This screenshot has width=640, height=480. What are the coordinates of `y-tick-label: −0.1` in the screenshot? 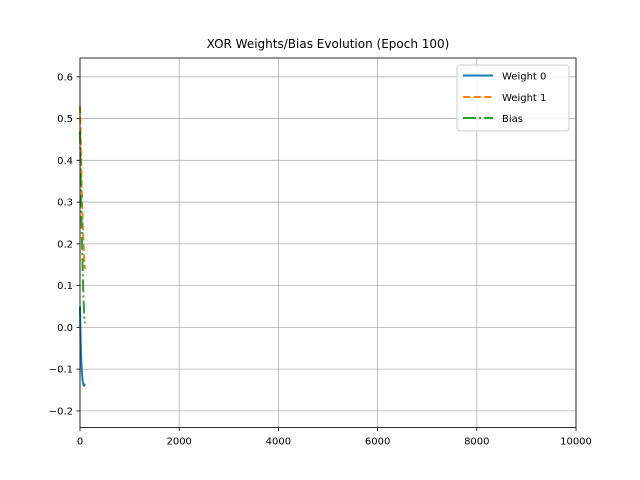 It's located at (61, 370).